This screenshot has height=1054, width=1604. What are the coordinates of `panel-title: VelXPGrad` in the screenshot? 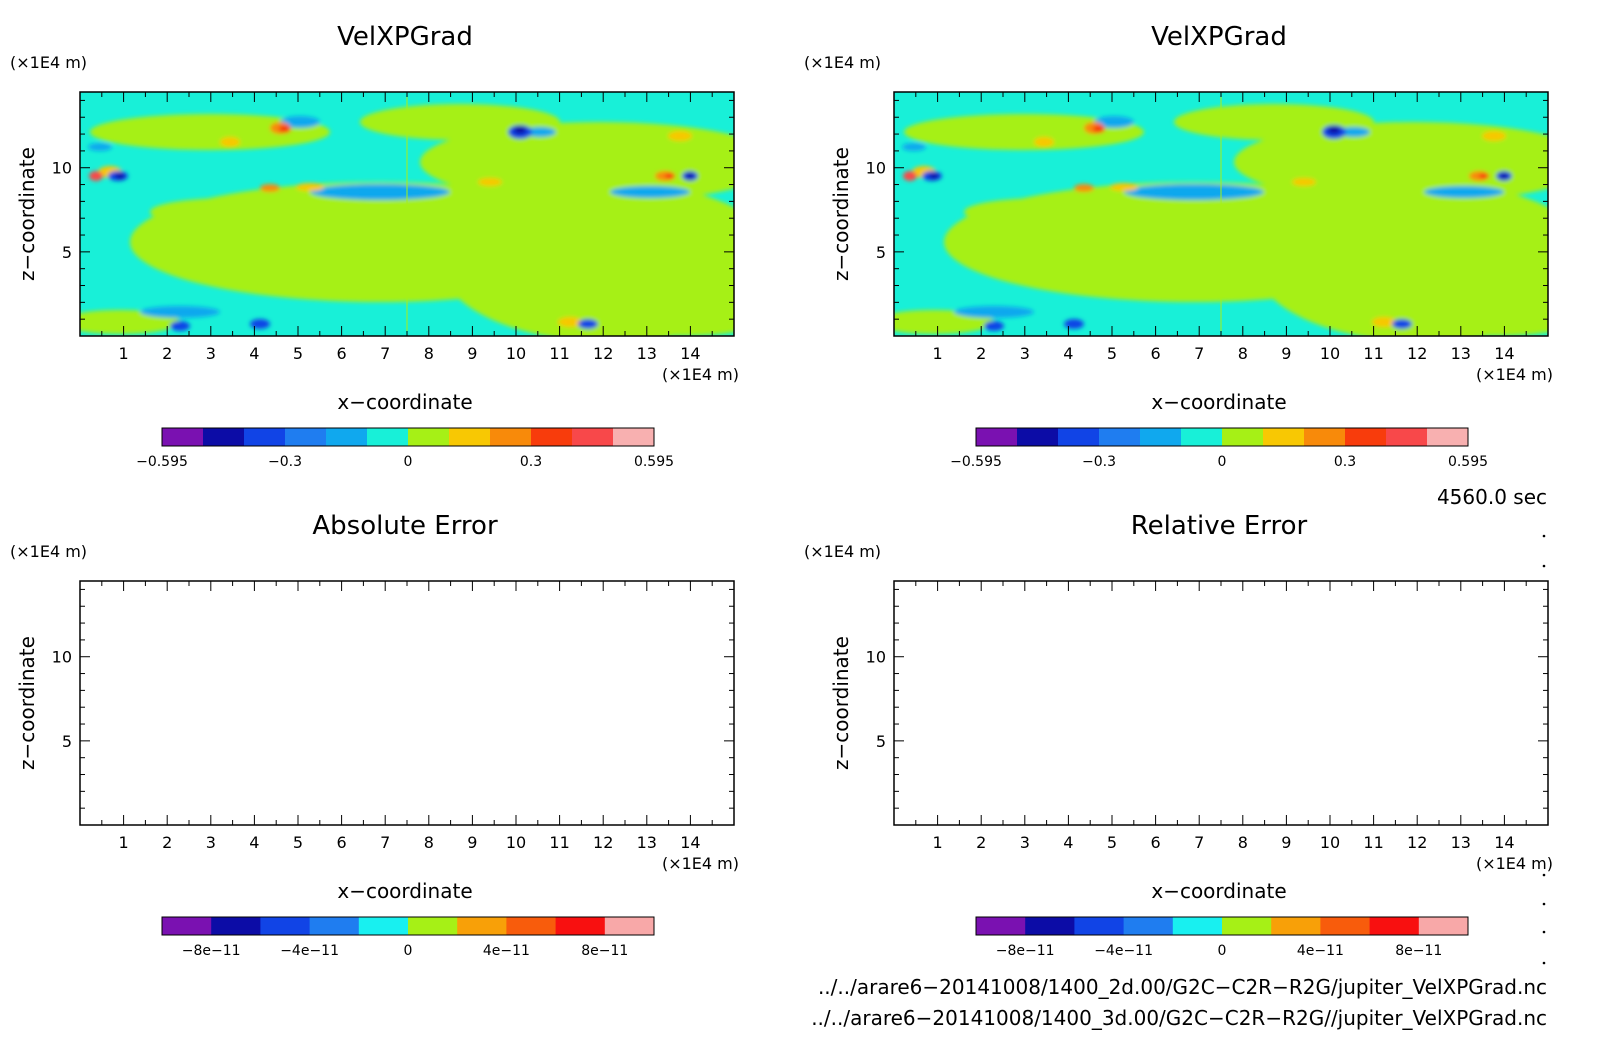 It's located at (405, 37).